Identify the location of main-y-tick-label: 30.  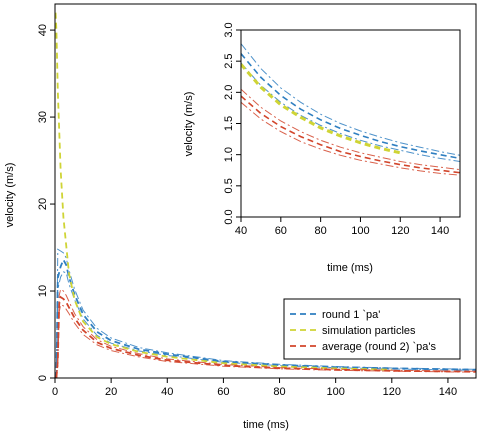
(43, 117).